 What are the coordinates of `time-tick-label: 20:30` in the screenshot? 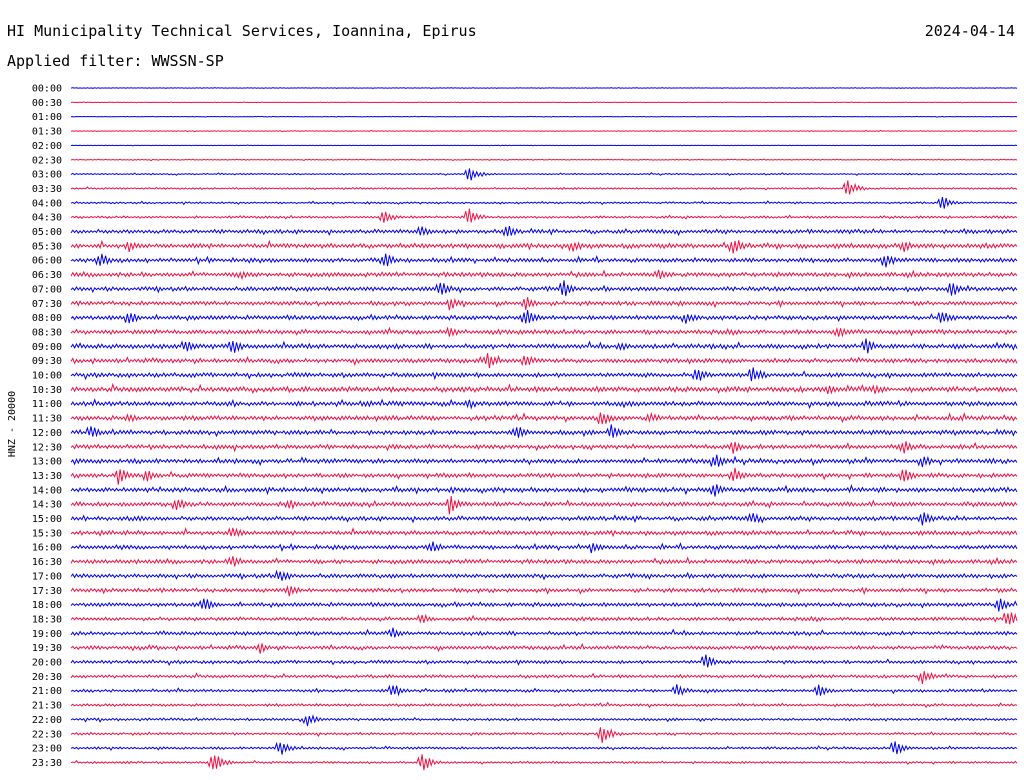 It's located at (47, 677).